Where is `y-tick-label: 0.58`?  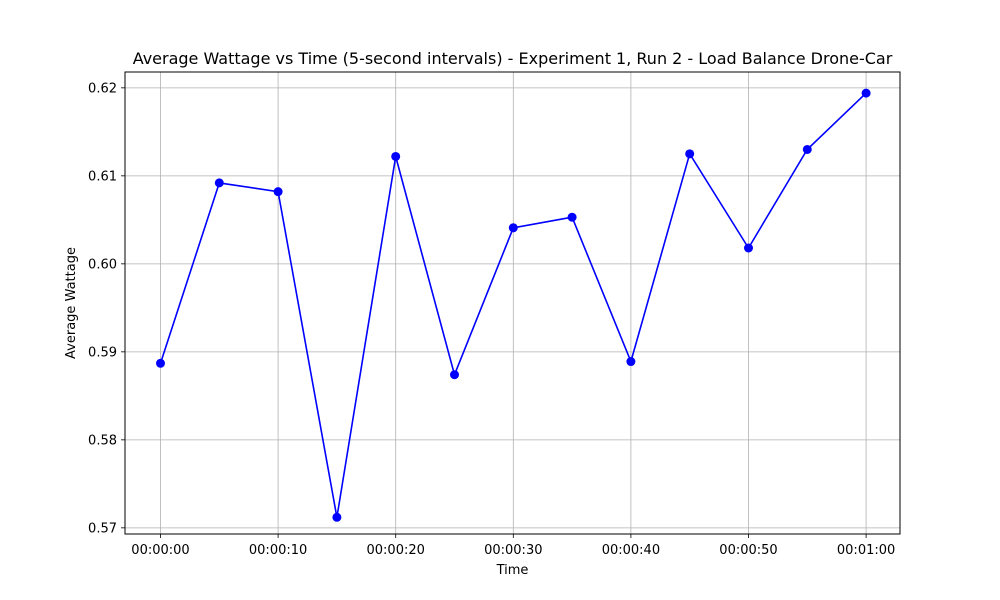
y-tick-label: 0.58 is located at coordinates (102, 440).